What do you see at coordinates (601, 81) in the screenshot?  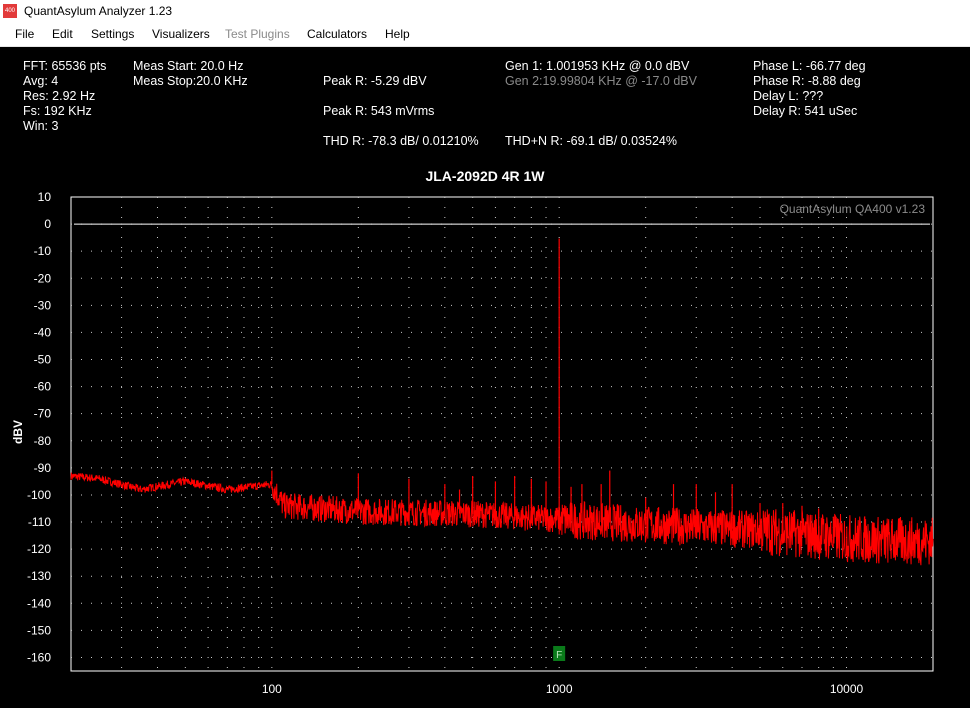 I see `gen2-readout: Gen 2:19.99804 KHz @ -17.0 dBV` at bounding box center [601, 81].